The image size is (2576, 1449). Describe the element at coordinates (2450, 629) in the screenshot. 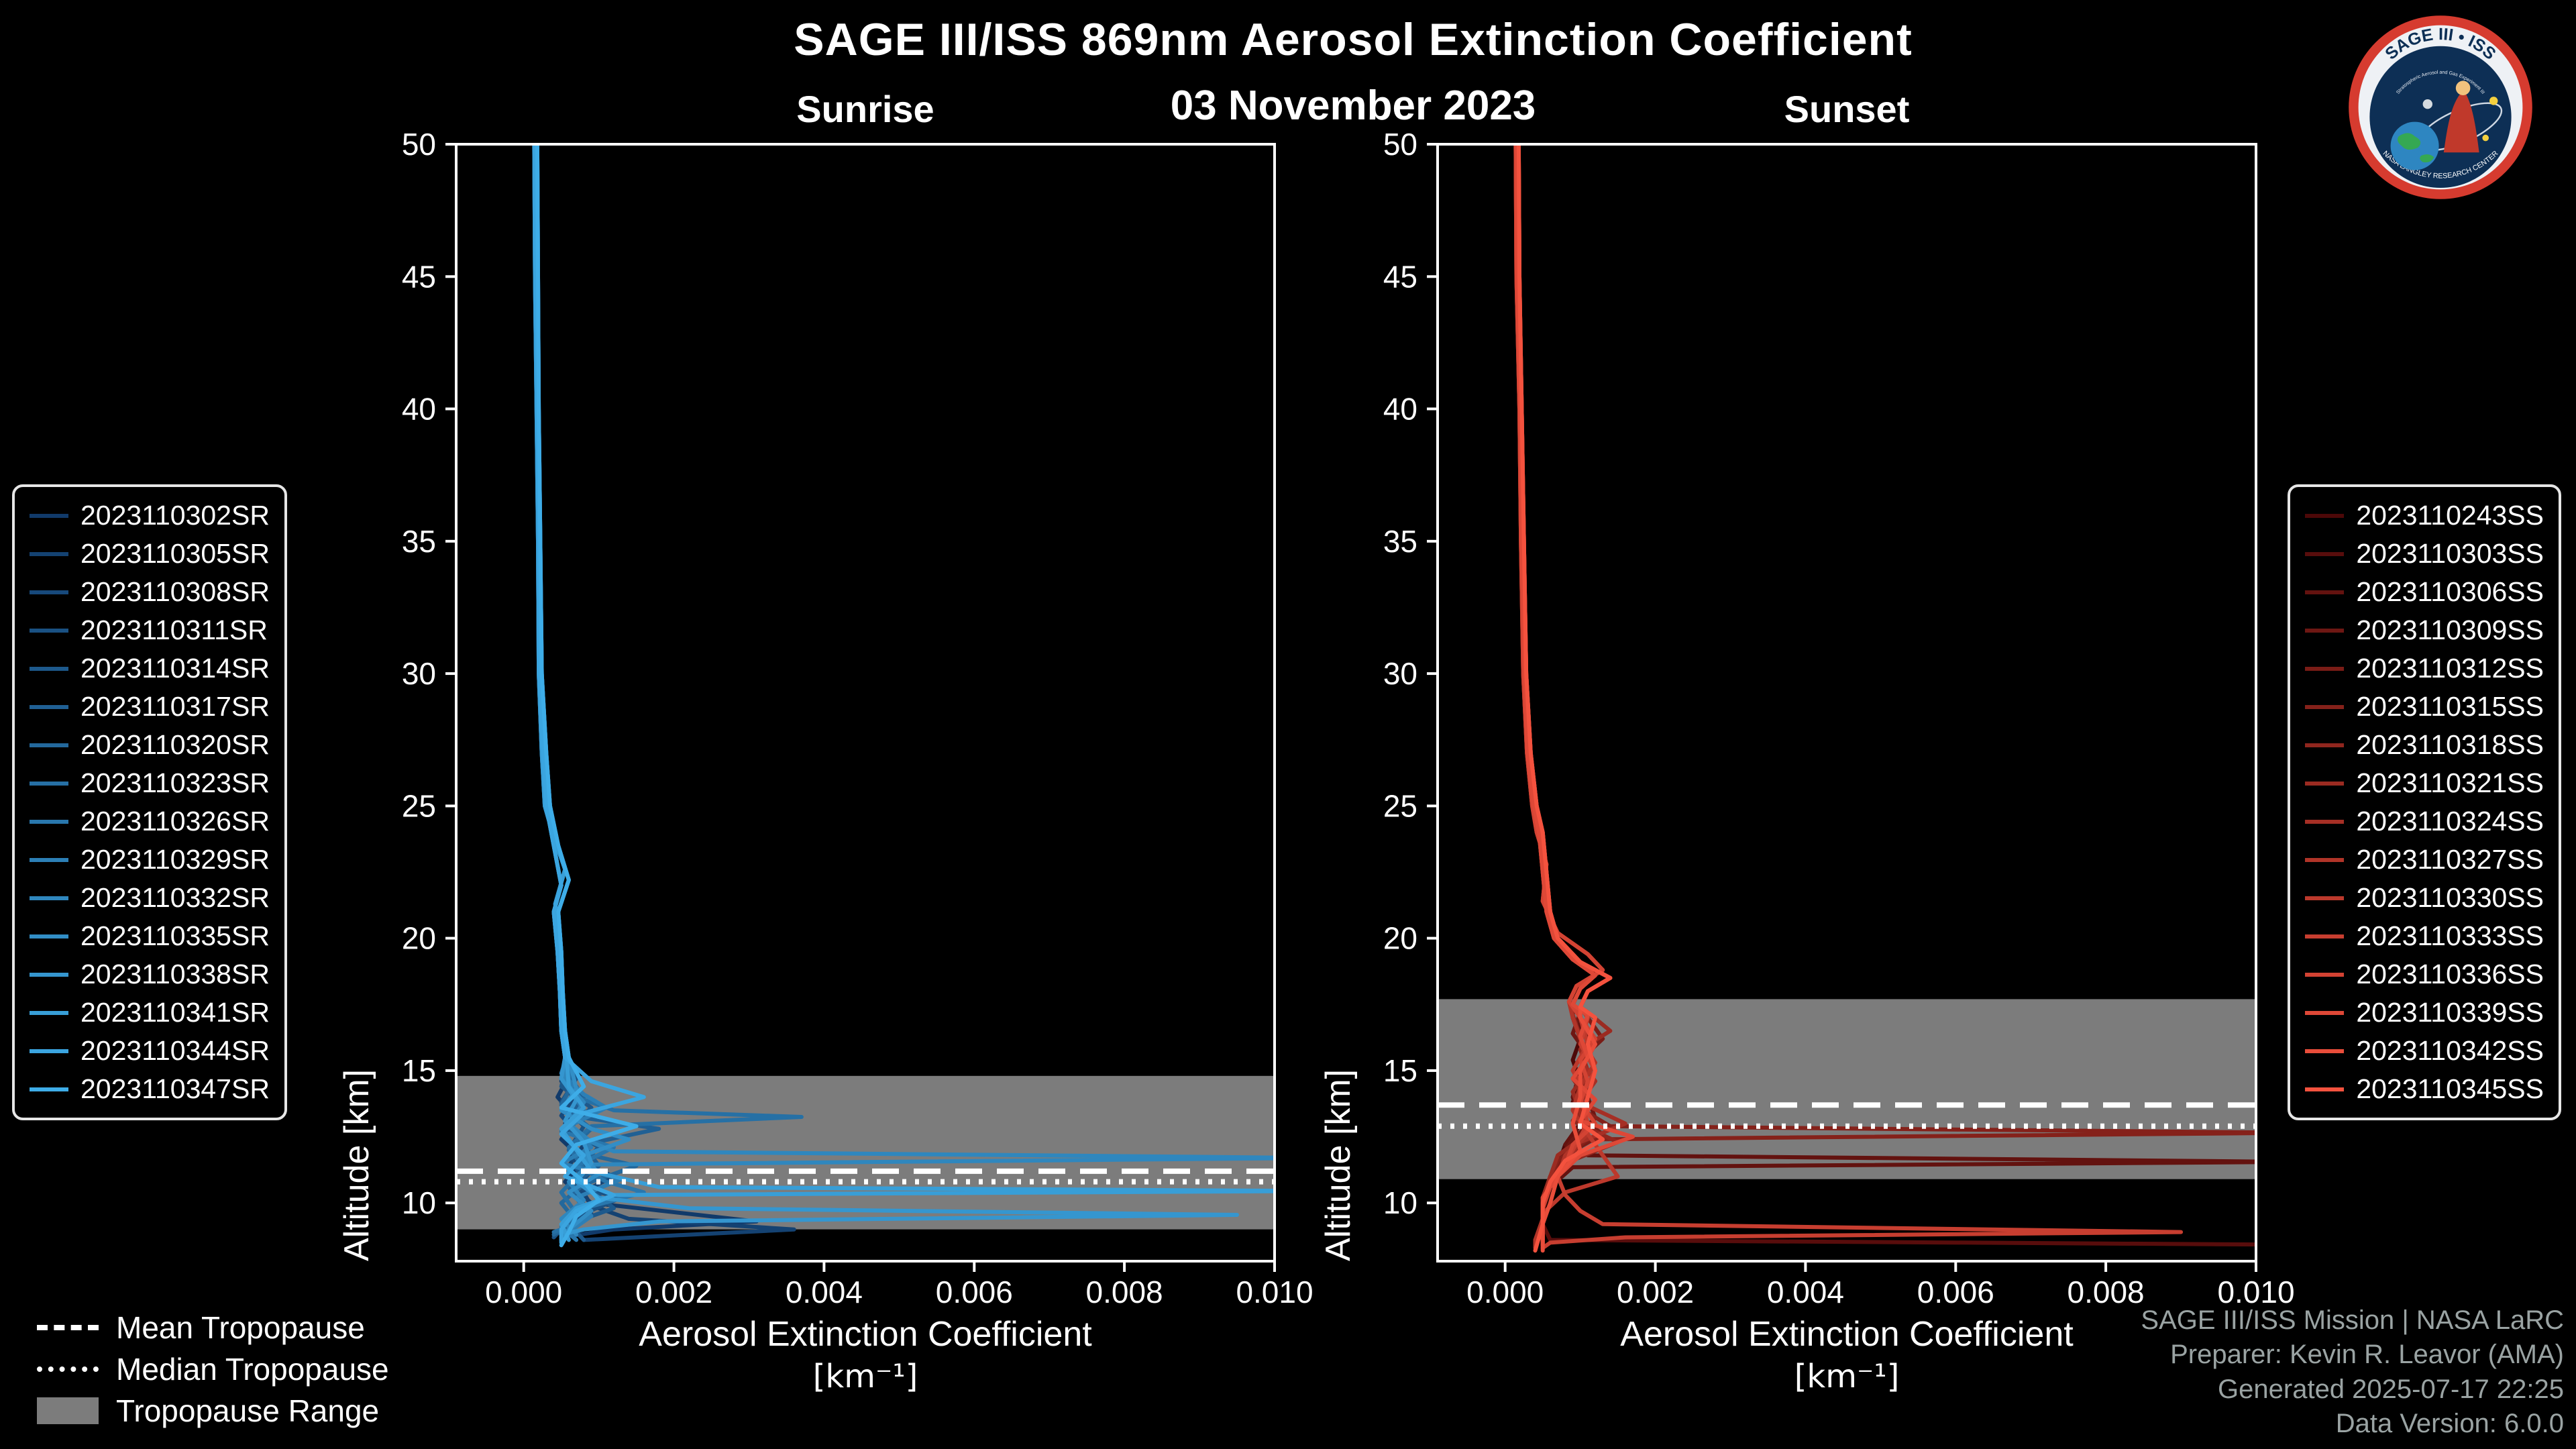

I see `legend-label: 2023110309SS` at that location.